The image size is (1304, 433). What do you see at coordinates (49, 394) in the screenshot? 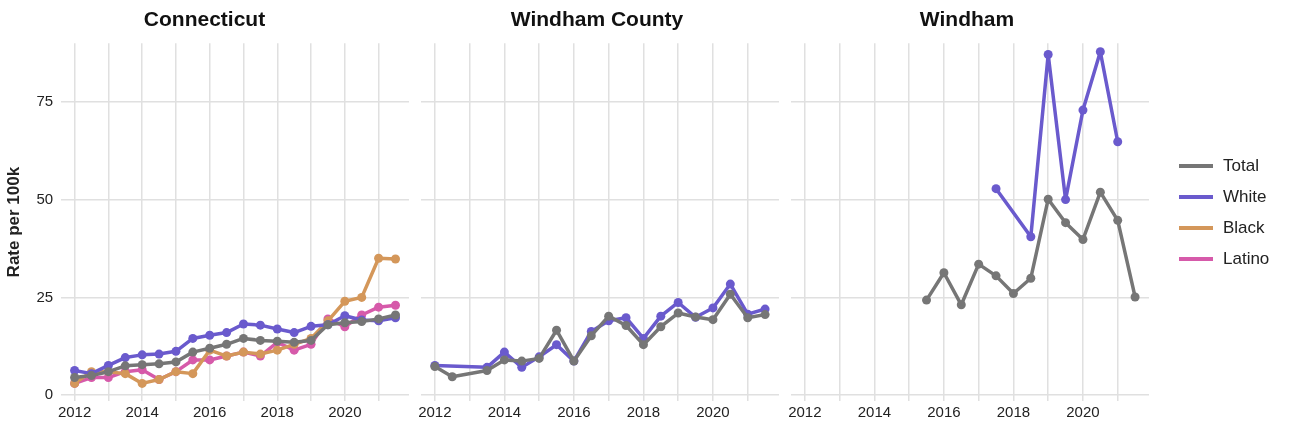
I see `y-tick-label: 0` at bounding box center [49, 394].